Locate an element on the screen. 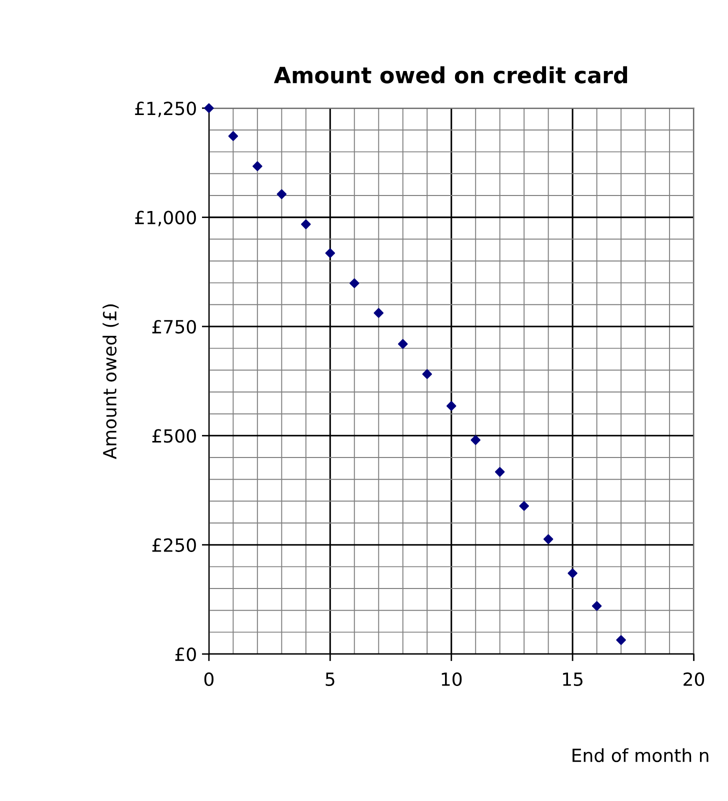 This screenshot has height=801, width=728. chart-title: Amount owed on credit card is located at coordinates (451, 75).